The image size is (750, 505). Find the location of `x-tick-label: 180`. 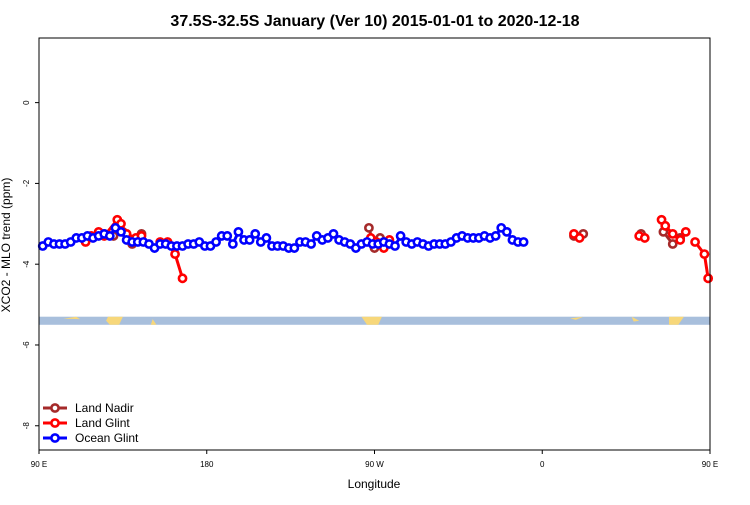

x-tick-label: 180 is located at coordinates (207, 464).